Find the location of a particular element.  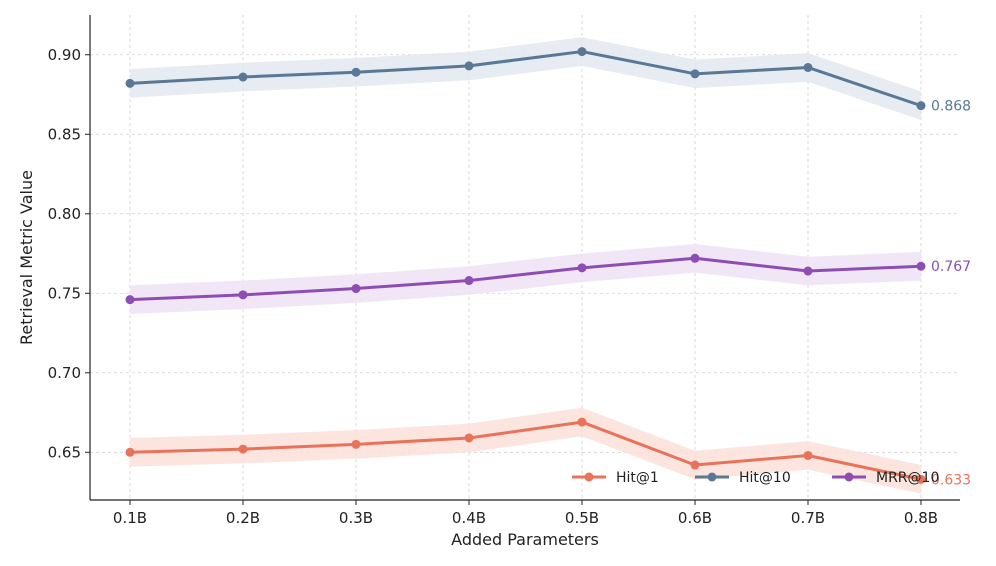

y-tick-label: 0.70 is located at coordinates (64, 373).